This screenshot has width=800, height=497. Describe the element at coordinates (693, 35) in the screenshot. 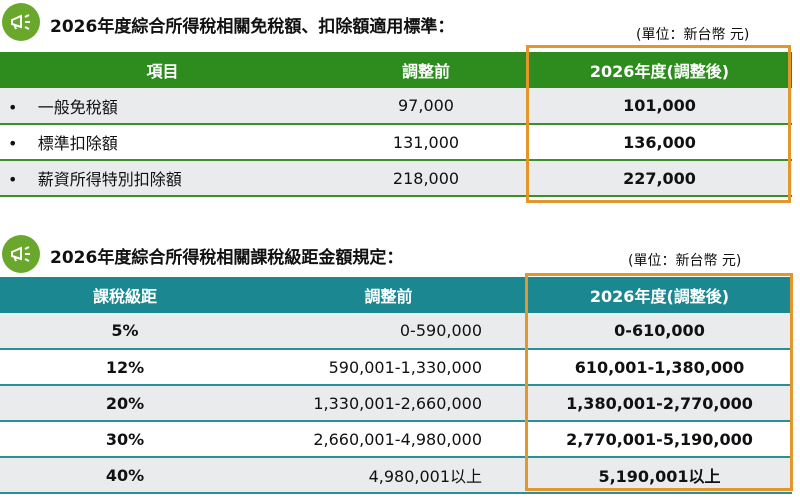

I see `section1-unit: (單位：新台幣 元)` at that location.